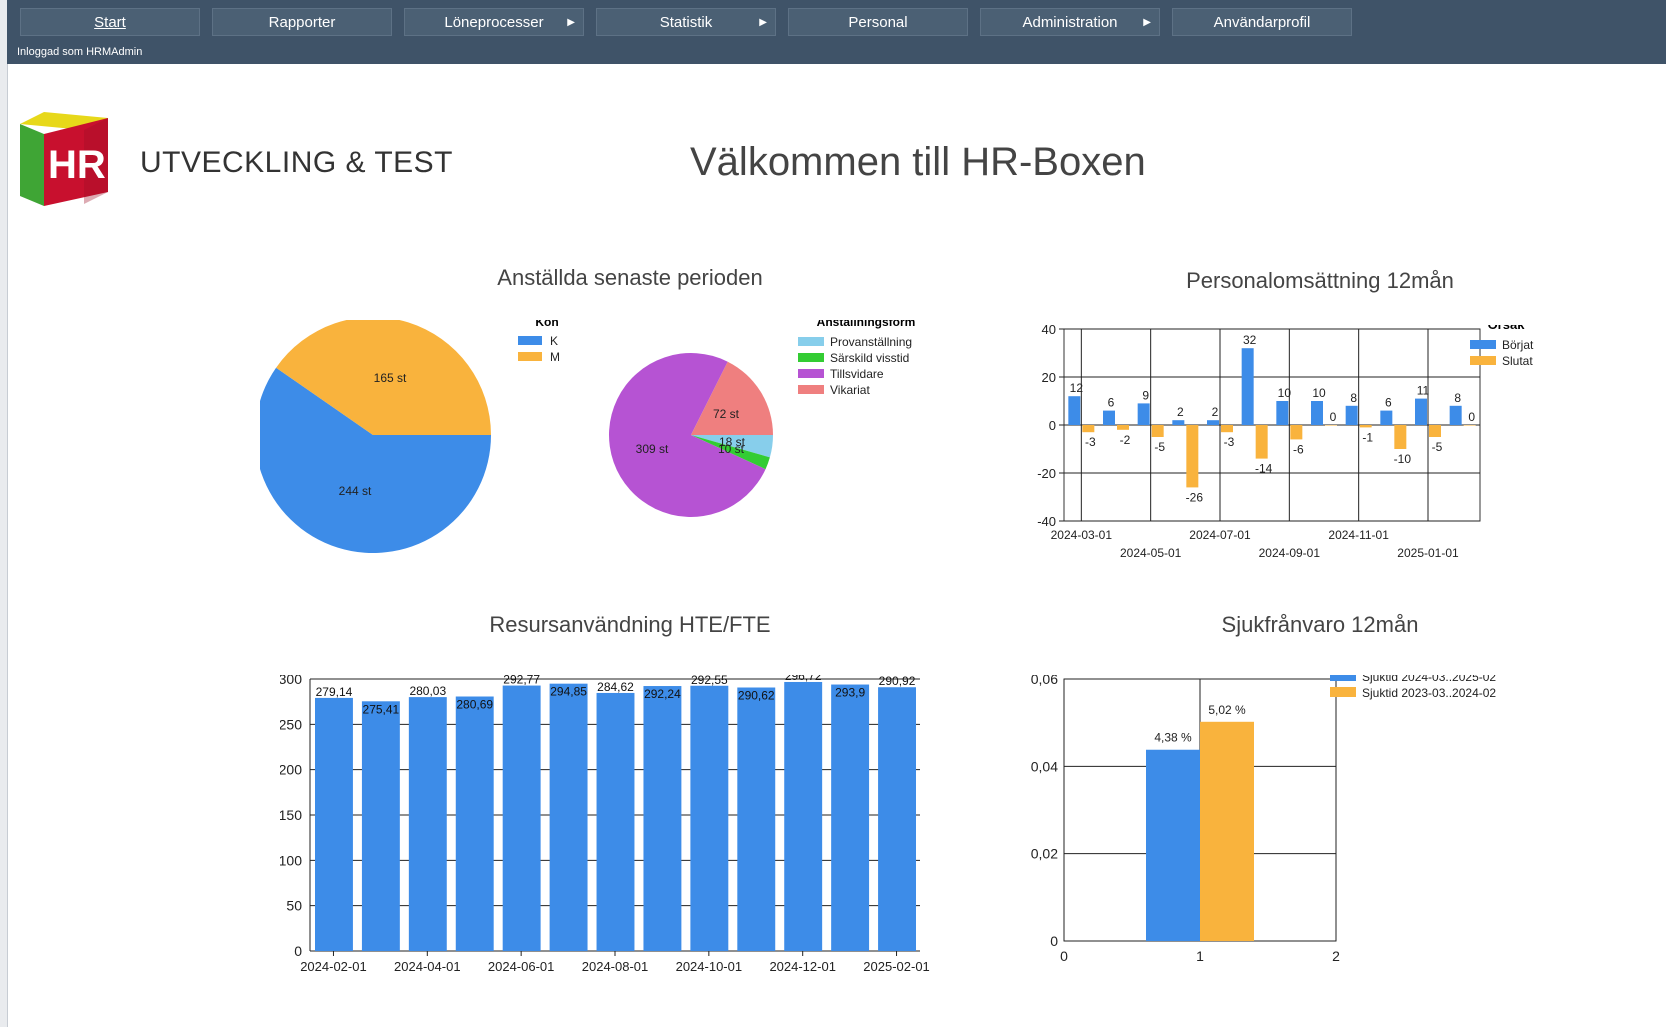 The height and width of the screenshot is (1027, 1666). What do you see at coordinates (64, 162) in the screenshot?
I see `hr-logo: HR` at bounding box center [64, 162].